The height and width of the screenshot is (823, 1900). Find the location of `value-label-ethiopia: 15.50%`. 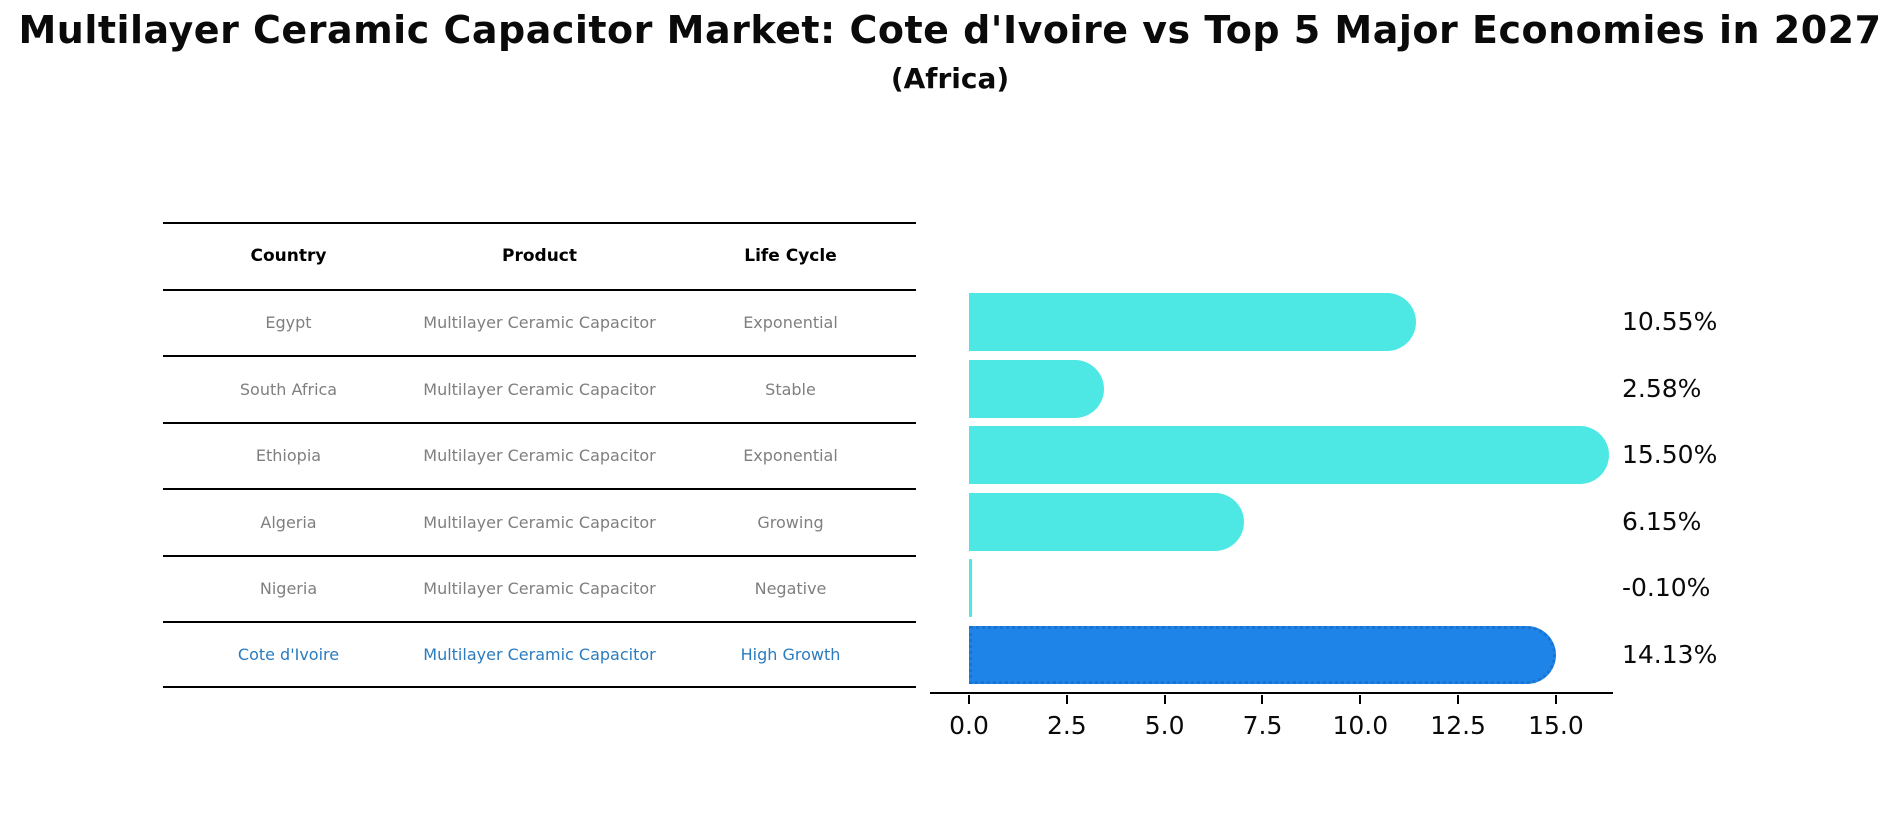

value-label-ethiopia: 15.50% is located at coordinates (1670, 454).